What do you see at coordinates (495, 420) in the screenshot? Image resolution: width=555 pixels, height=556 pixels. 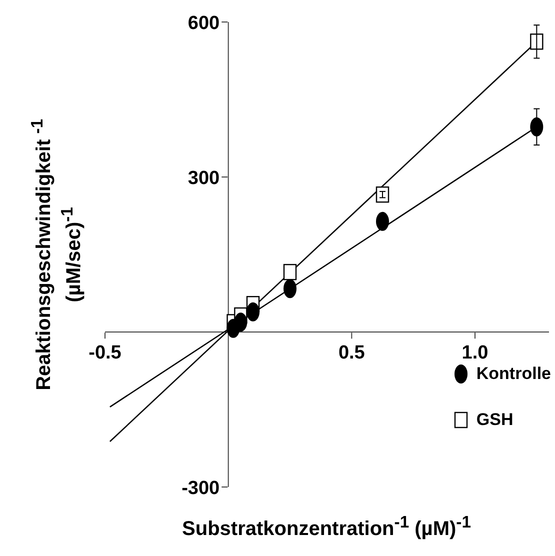 I see `legend-label: GSH` at bounding box center [495, 420].